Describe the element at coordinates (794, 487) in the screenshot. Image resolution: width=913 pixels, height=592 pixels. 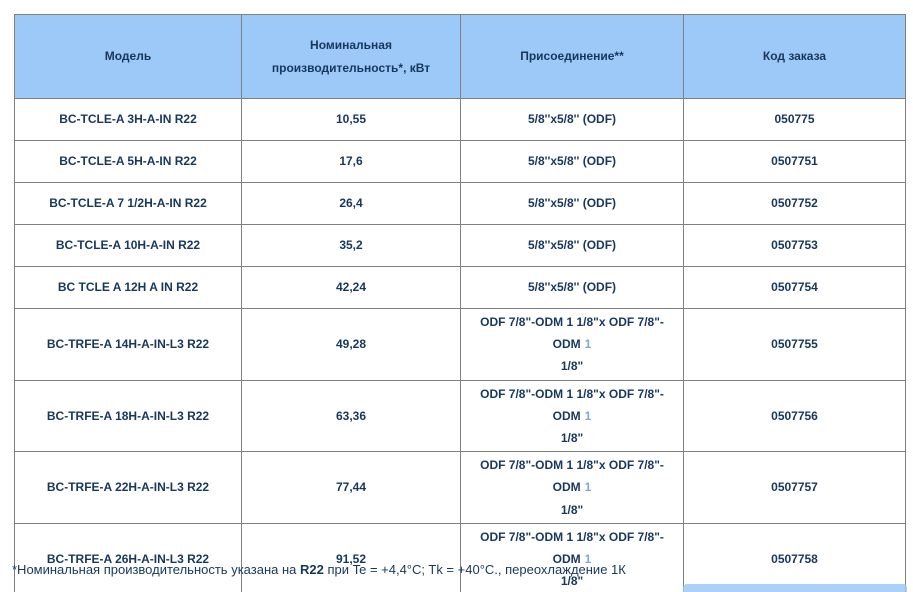
I see `cell-order-code: 0507757` at that location.